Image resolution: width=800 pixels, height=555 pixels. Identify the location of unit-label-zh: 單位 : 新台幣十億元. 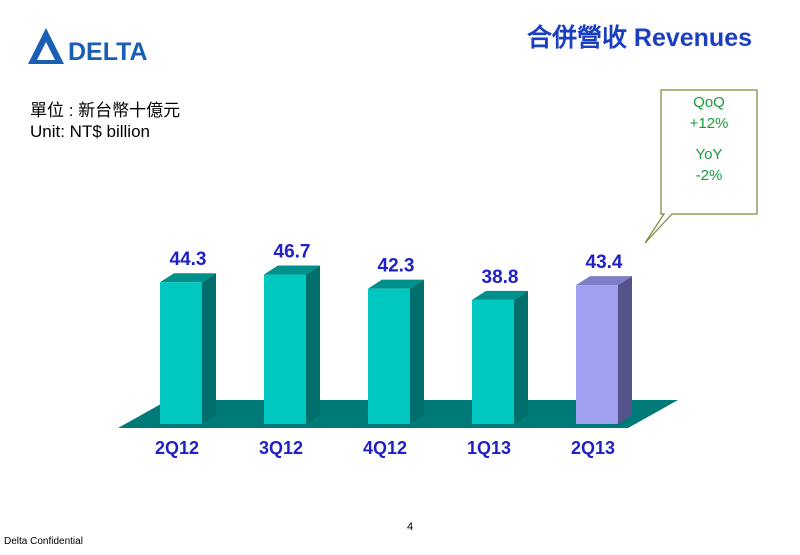
(105, 110).